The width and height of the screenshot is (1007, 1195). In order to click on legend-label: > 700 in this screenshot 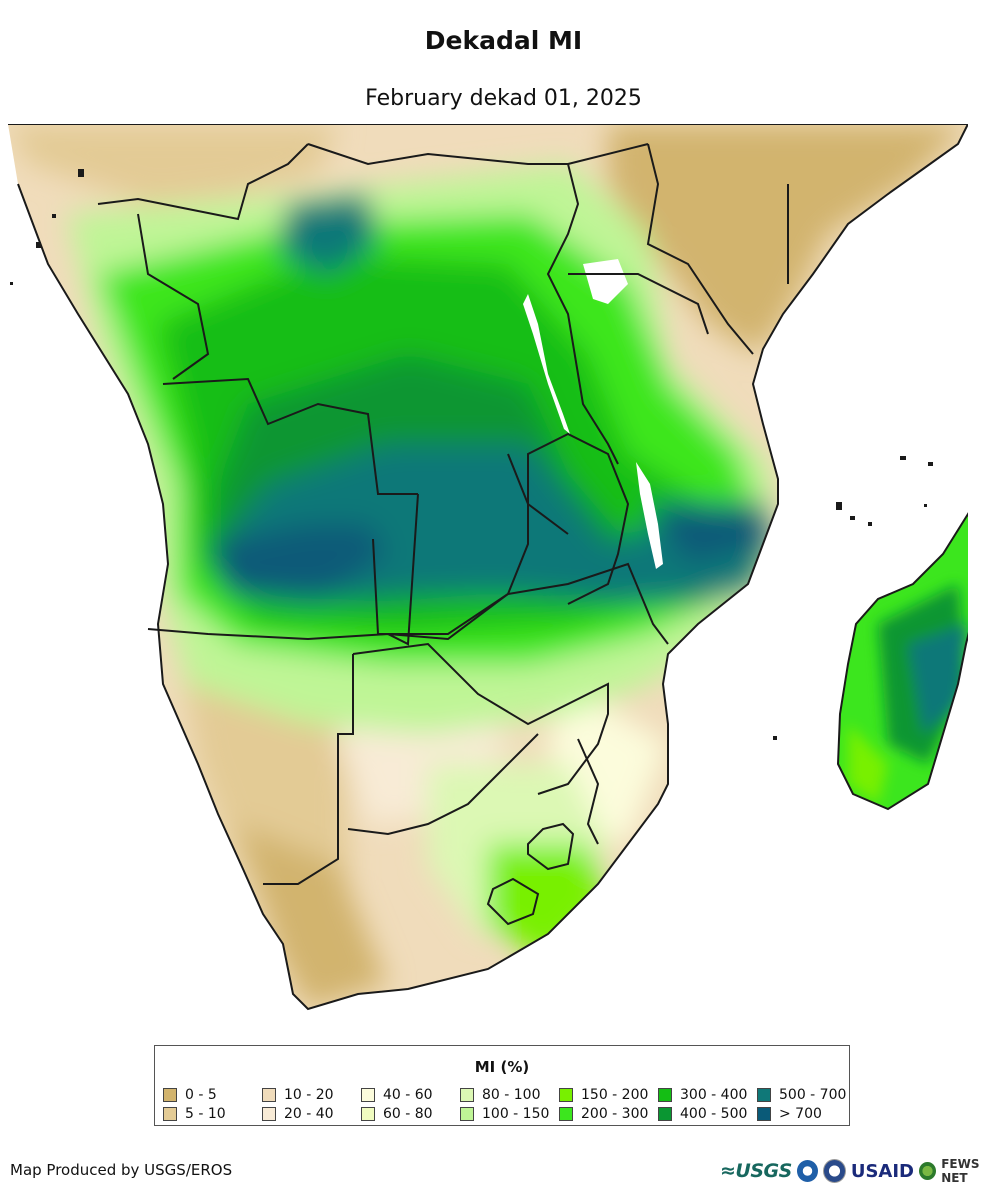, I will do `click(800, 1113)`.